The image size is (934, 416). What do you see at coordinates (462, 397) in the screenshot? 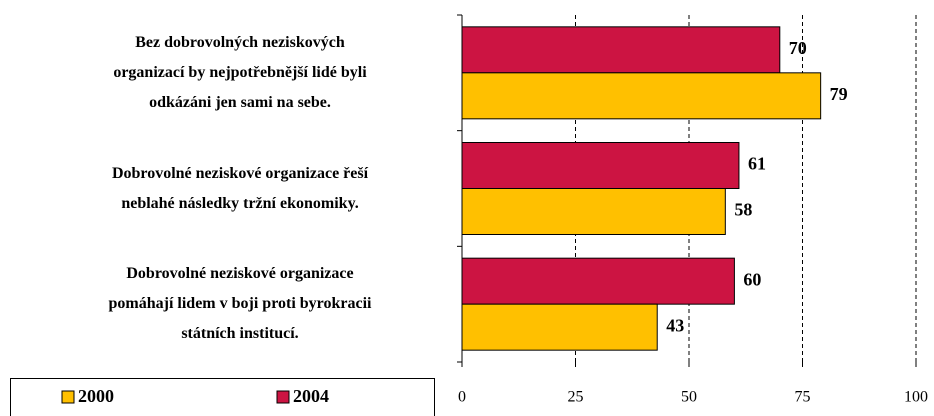
I see `x-tick-label: 0` at bounding box center [462, 397].